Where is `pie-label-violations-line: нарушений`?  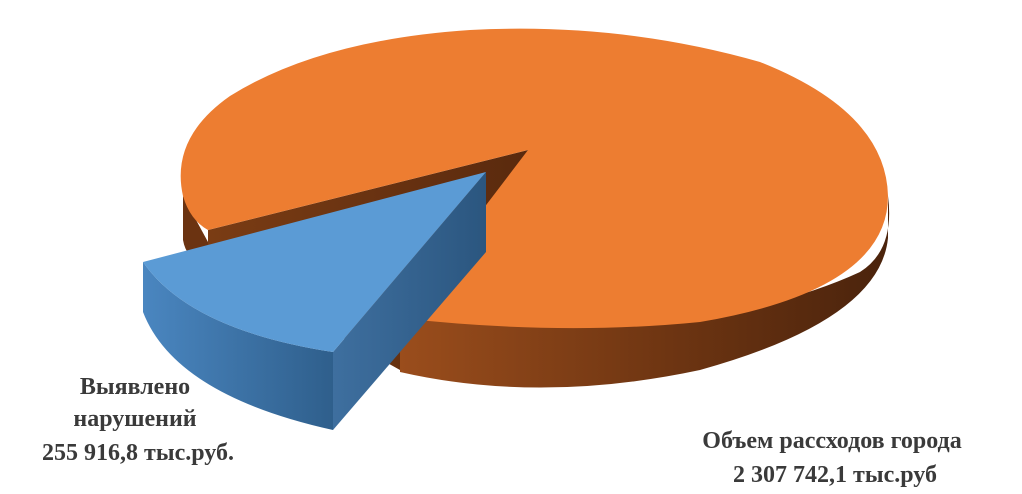 pie-label-violations-line: нарушений is located at coordinates (134, 419).